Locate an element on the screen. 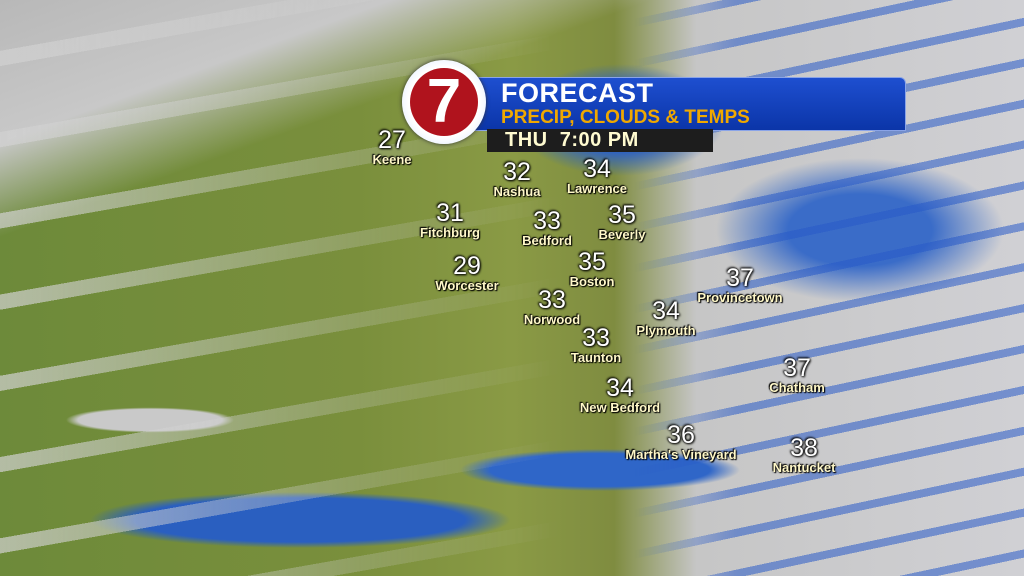 This screenshot has width=1024, height=576. temp: 31 is located at coordinates (450, 213).